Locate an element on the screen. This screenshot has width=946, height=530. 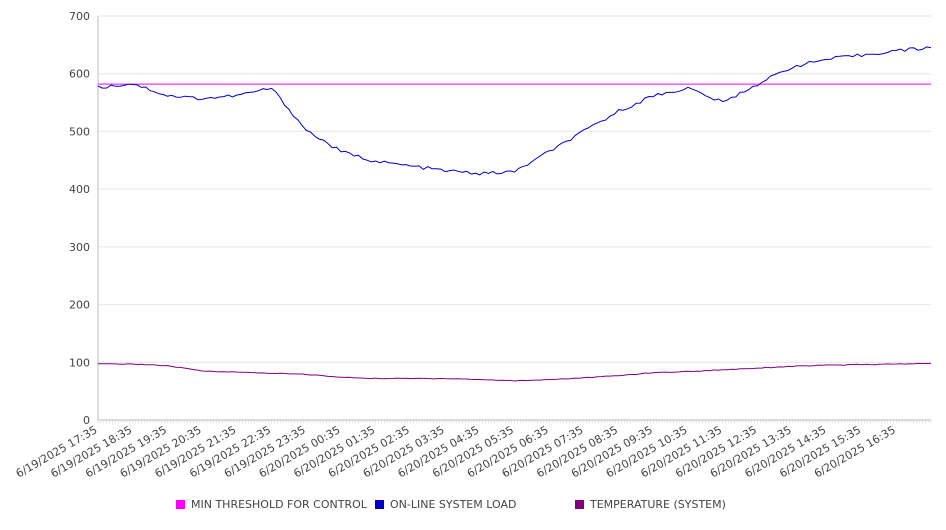
y-tick-label: 400 is located at coordinates (79, 189).